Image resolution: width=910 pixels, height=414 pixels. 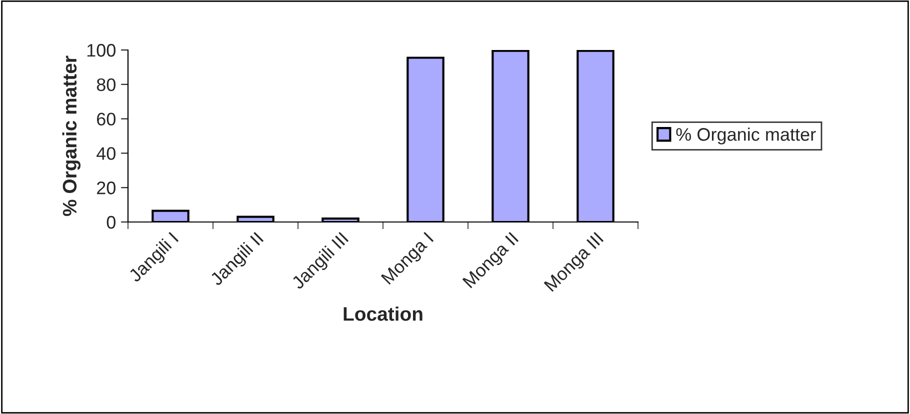 What do you see at coordinates (106, 188) in the screenshot?
I see `y-tick-label: 20` at bounding box center [106, 188].